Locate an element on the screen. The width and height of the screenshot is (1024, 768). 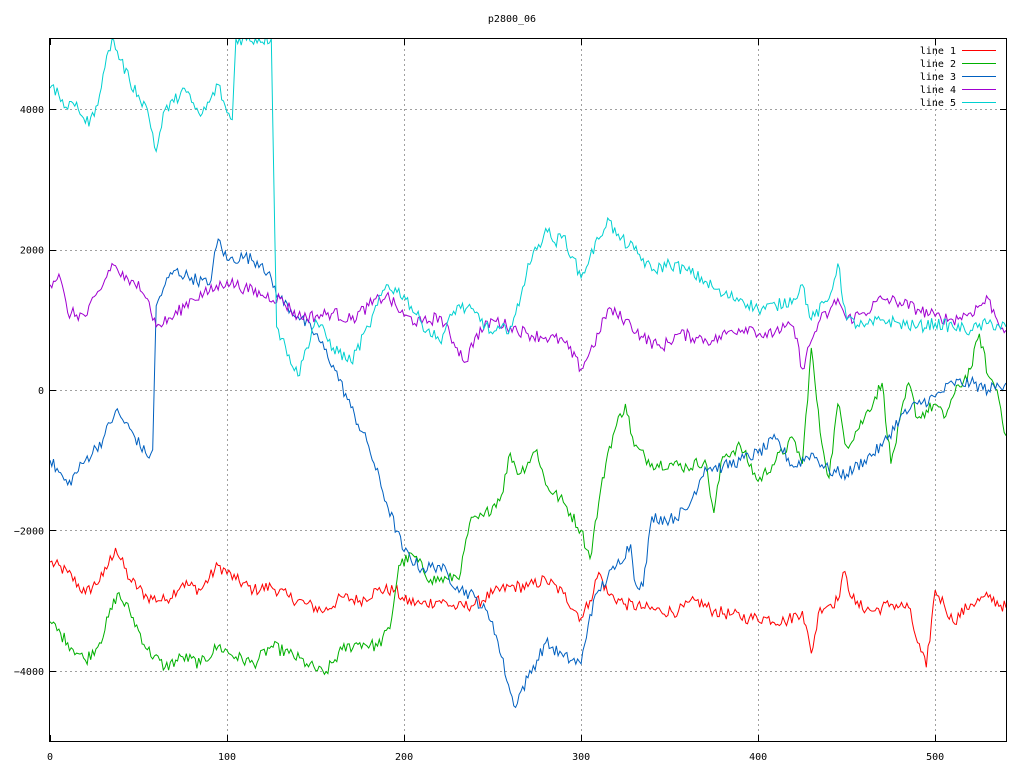
x-tick-label: 100 is located at coordinates (227, 757).